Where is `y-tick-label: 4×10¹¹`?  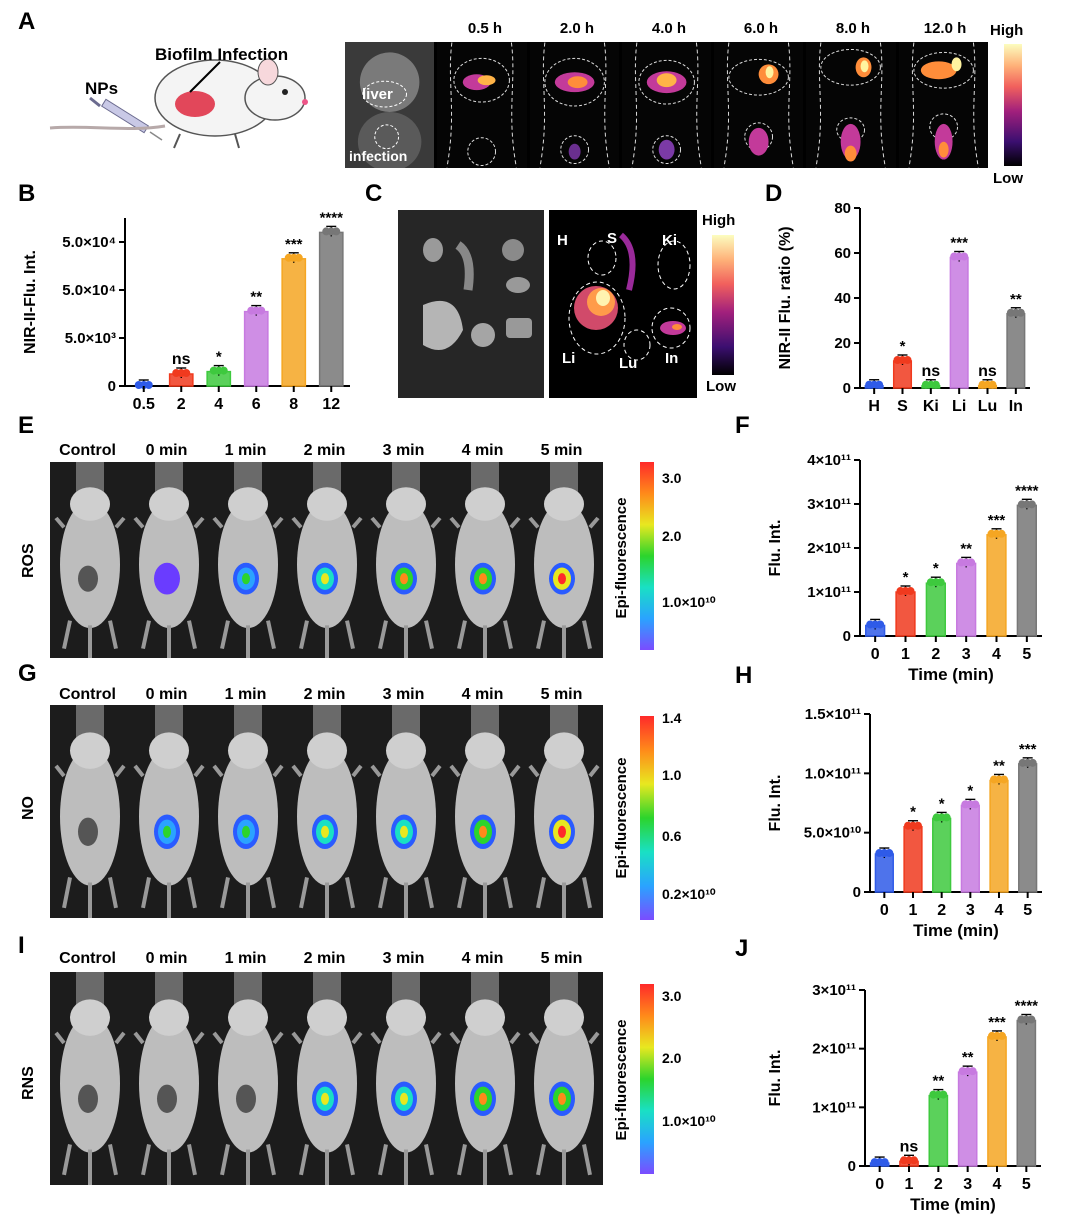 y-tick-label: 4×10¹¹ is located at coordinates (829, 460).